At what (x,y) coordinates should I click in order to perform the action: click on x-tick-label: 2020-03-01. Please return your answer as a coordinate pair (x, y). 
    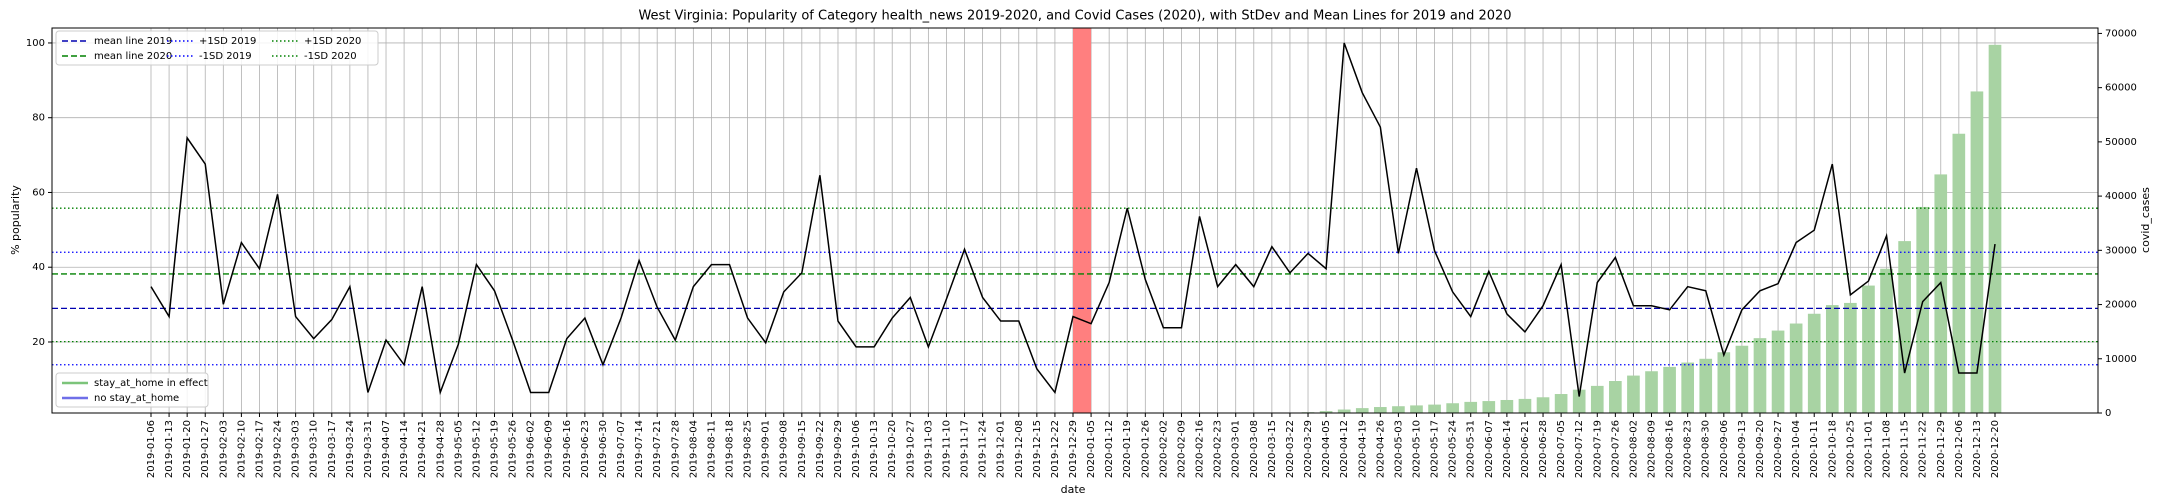
    Looking at the image, I should click on (1236, 449).